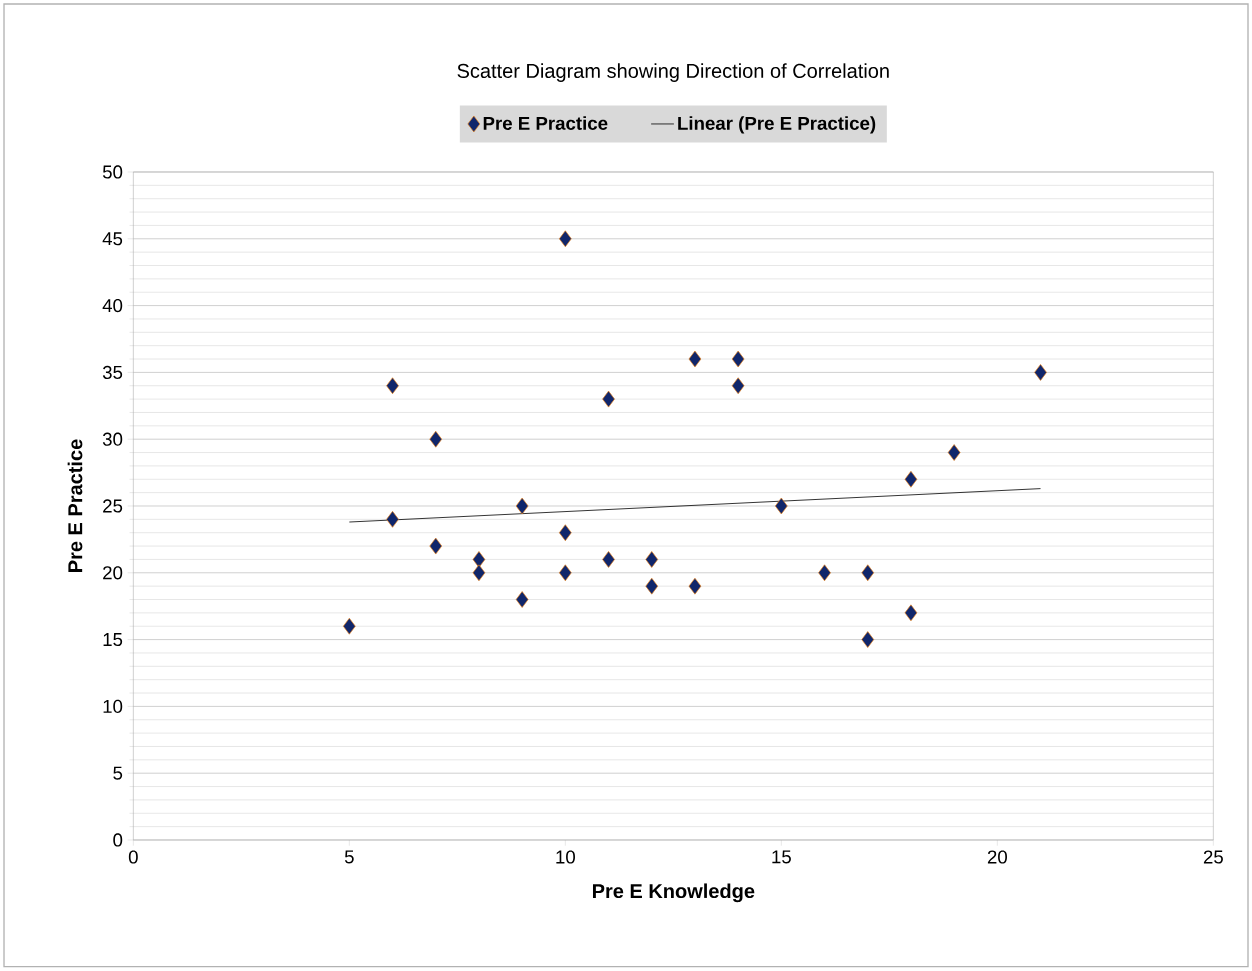 This screenshot has width=1252, height=971. What do you see at coordinates (113, 706) in the screenshot?
I see `y-tick-label: 10` at bounding box center [113, 706].